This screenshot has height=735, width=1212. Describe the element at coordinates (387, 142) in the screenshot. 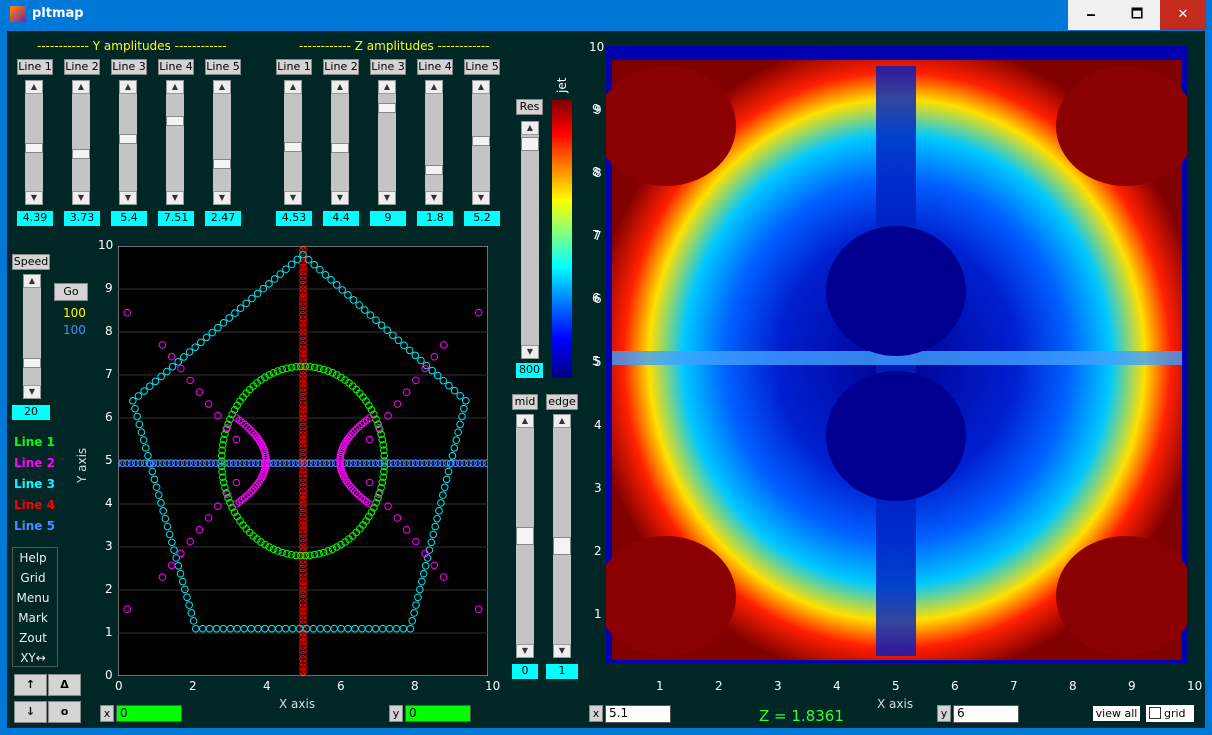

I see `z_amp-line-3-slider: ▲ ▼` at that location.